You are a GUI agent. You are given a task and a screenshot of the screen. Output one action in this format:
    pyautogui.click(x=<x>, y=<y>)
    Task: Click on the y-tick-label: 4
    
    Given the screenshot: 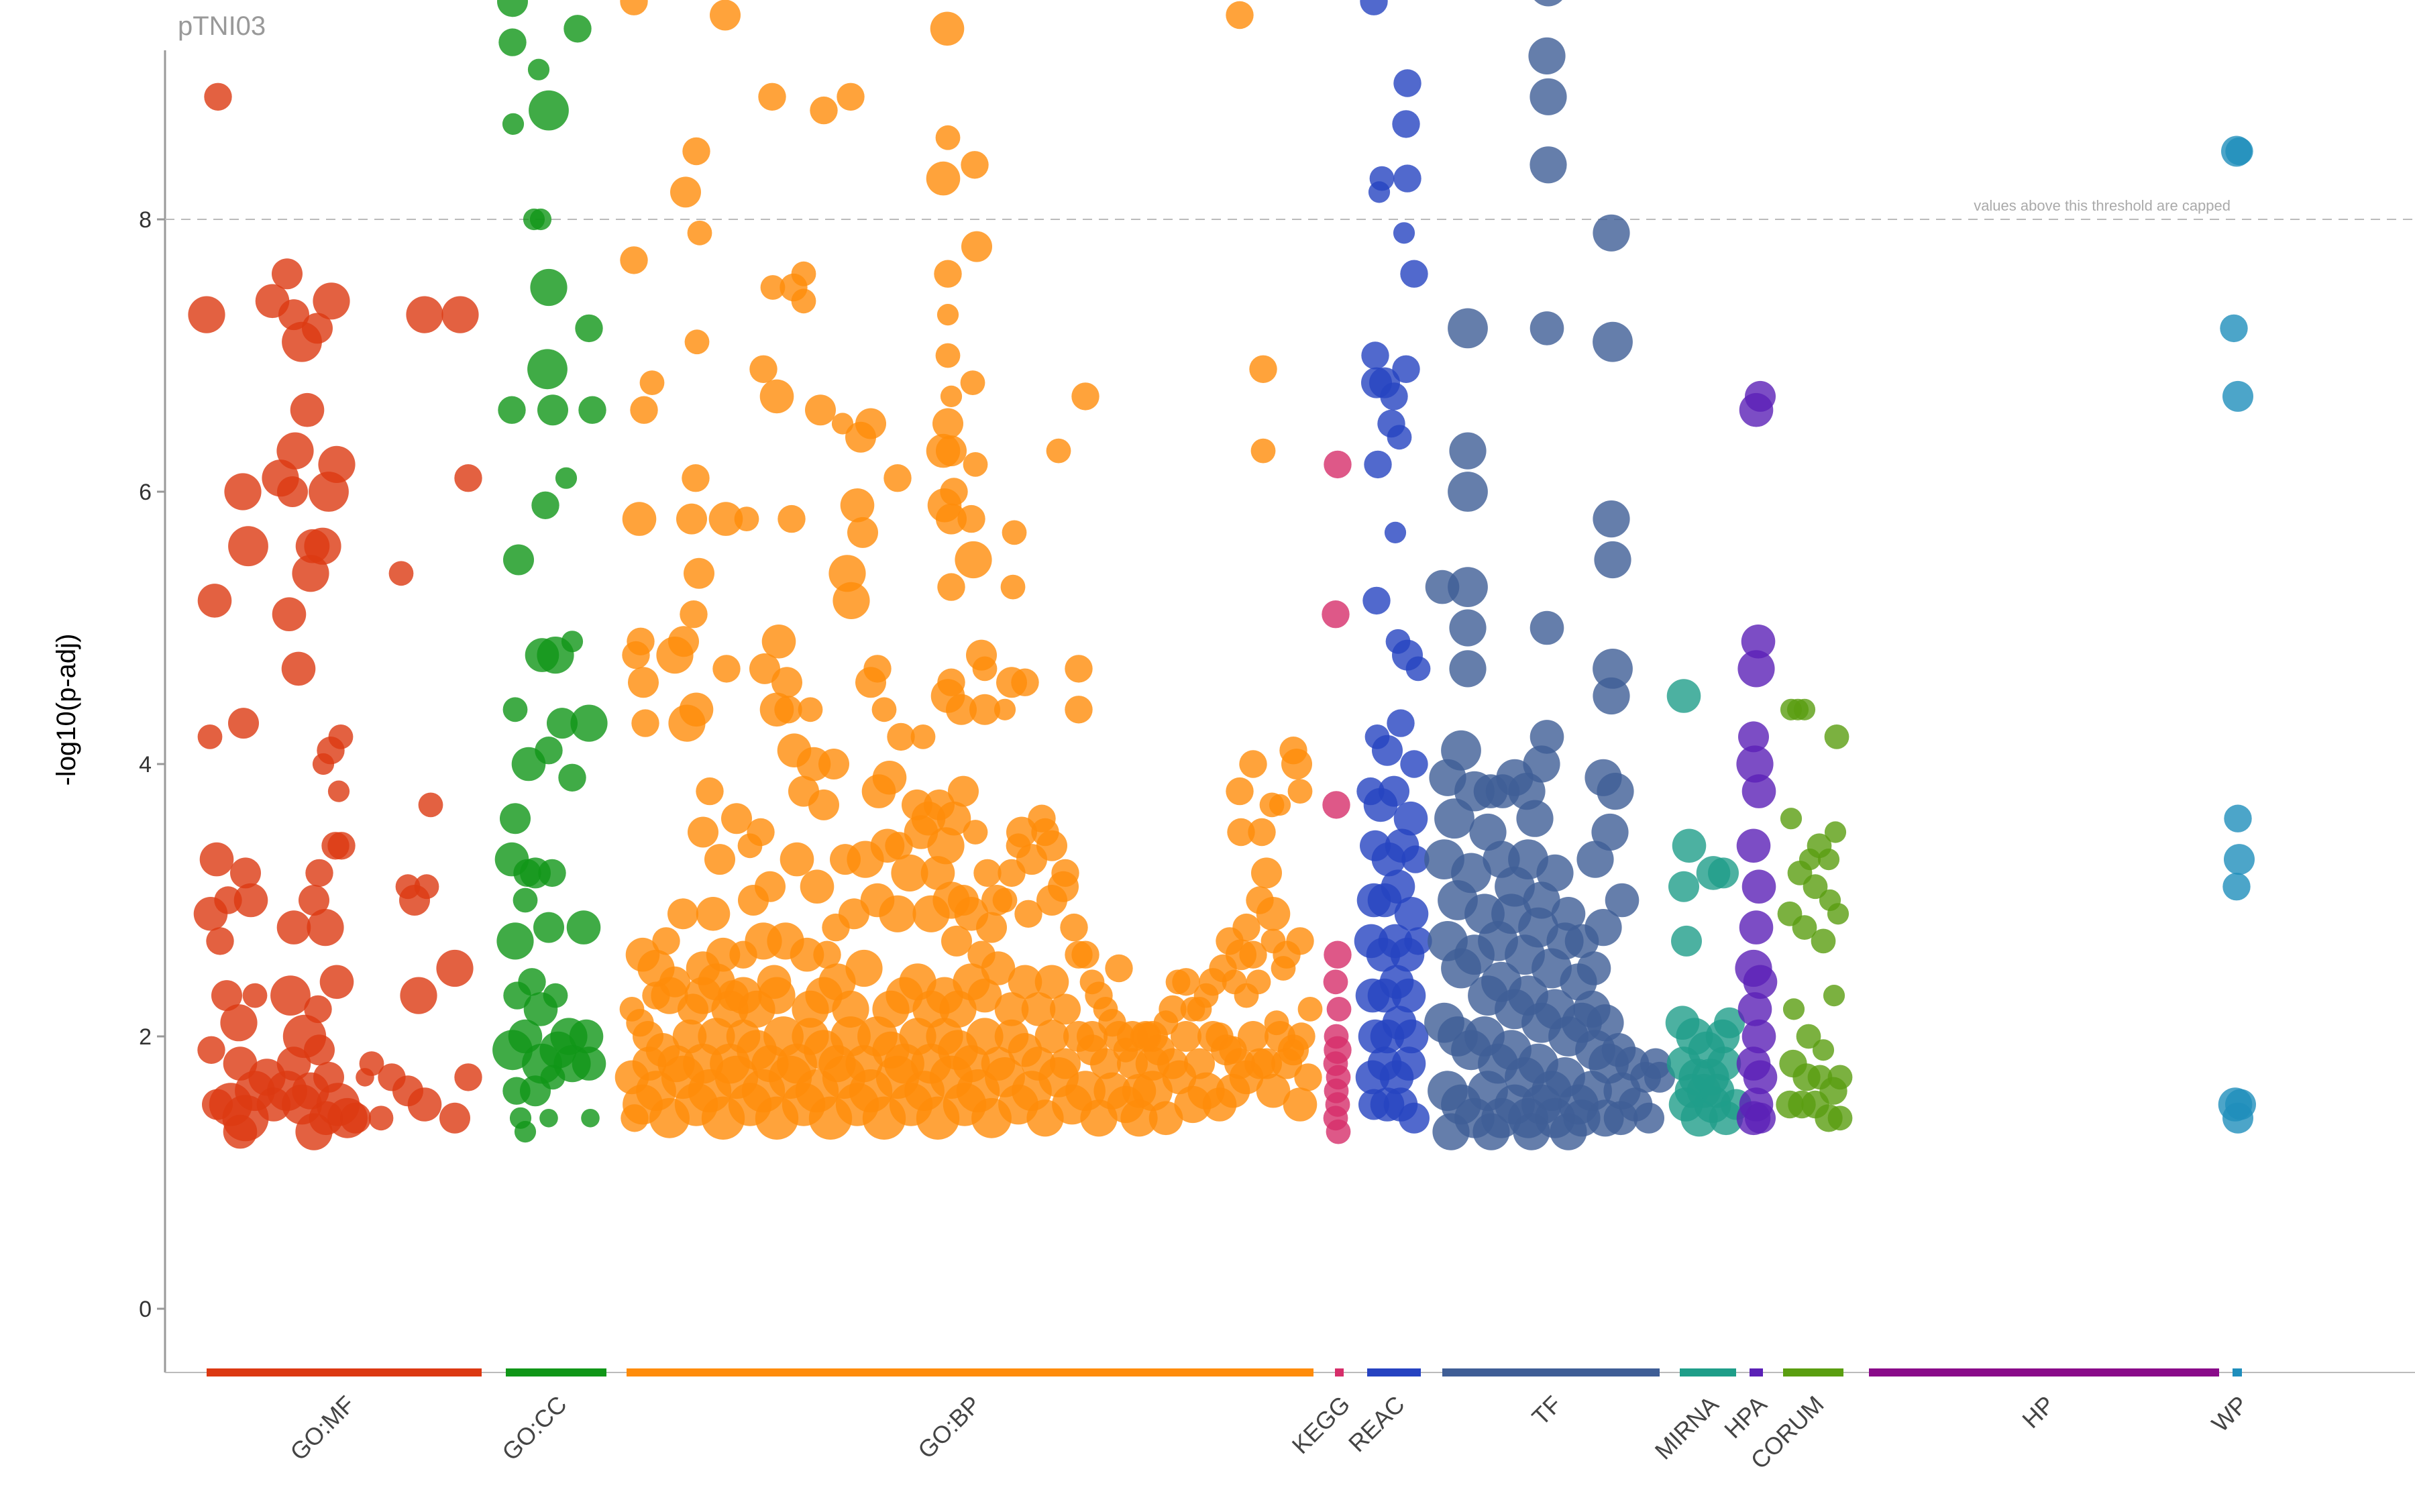 What is the action you would take?
    pyautogui.click(x=145, y=764)
    